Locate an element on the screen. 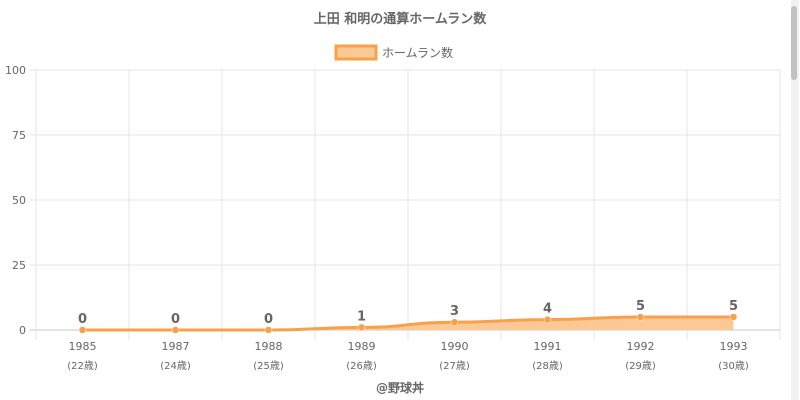 This screenshot has width=800, height=400. x-tick-sublabel: (22歳) is located at coordinates (82, 366).